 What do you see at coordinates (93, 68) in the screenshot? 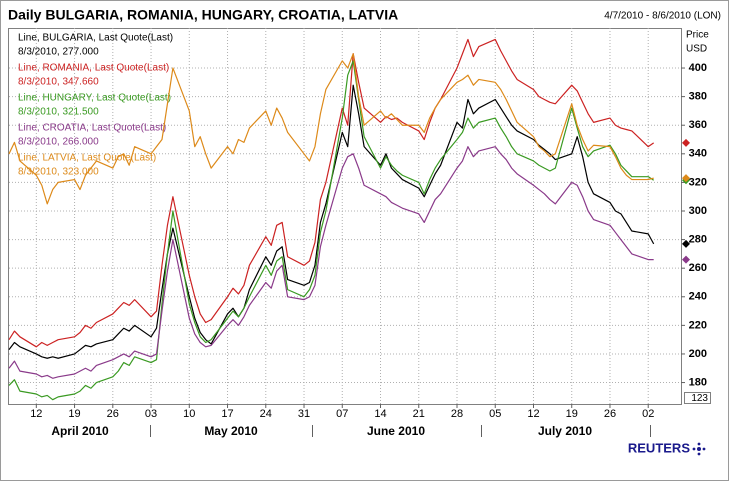
I see `legend-entry: Line, ROMANIA, Last Quote(Last)` at bounding box center [93, 68].